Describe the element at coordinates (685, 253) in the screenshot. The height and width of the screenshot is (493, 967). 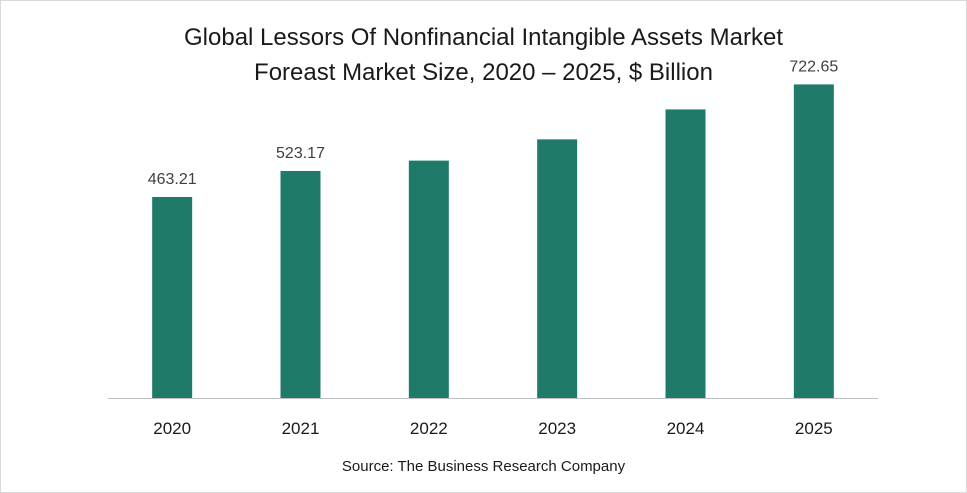
I see `bar-2024` at that location.